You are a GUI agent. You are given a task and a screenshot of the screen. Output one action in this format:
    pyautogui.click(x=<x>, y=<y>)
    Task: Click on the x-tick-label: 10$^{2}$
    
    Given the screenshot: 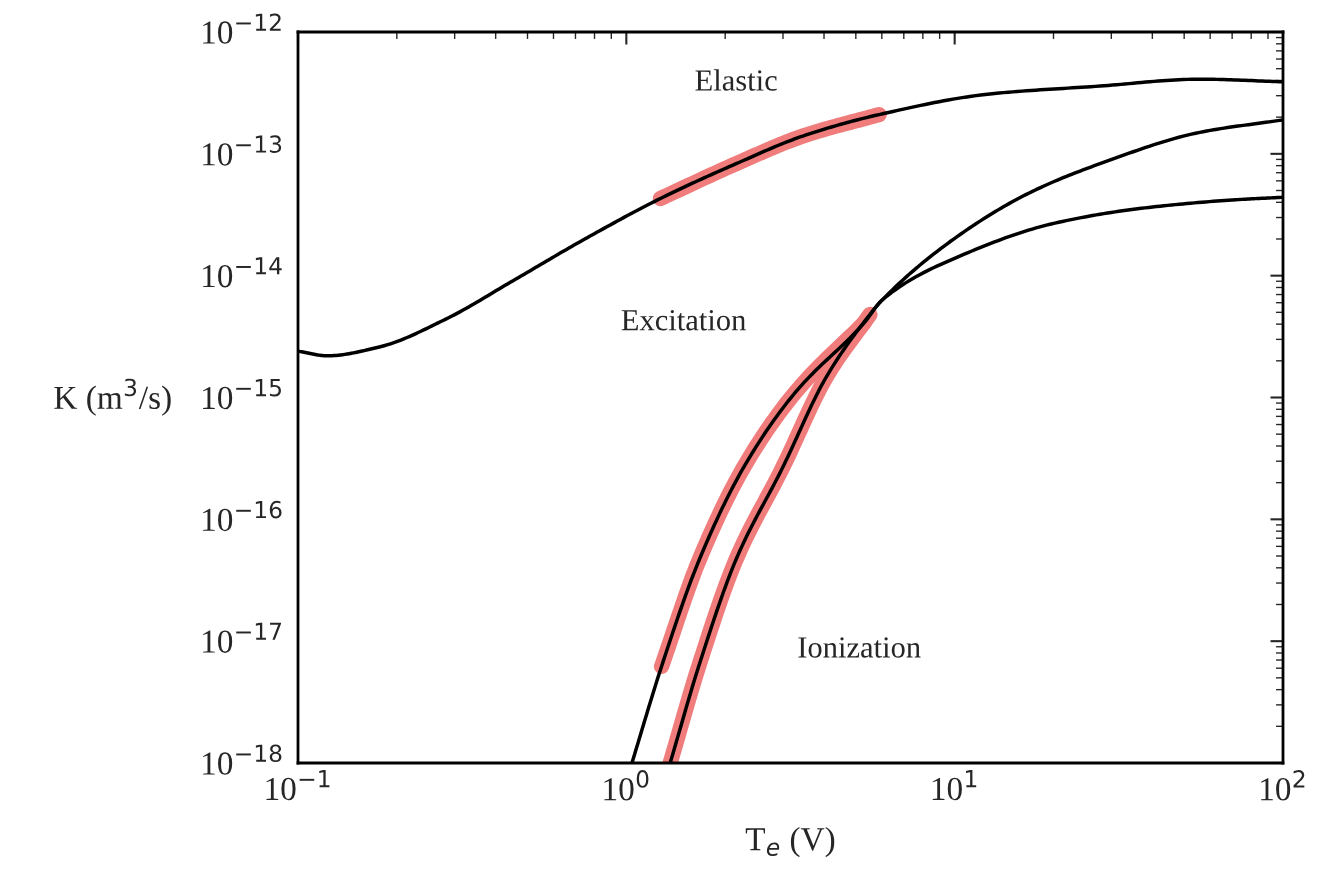 What is the action you would take?
    pyautogui.click(x=1283, y=785)
    